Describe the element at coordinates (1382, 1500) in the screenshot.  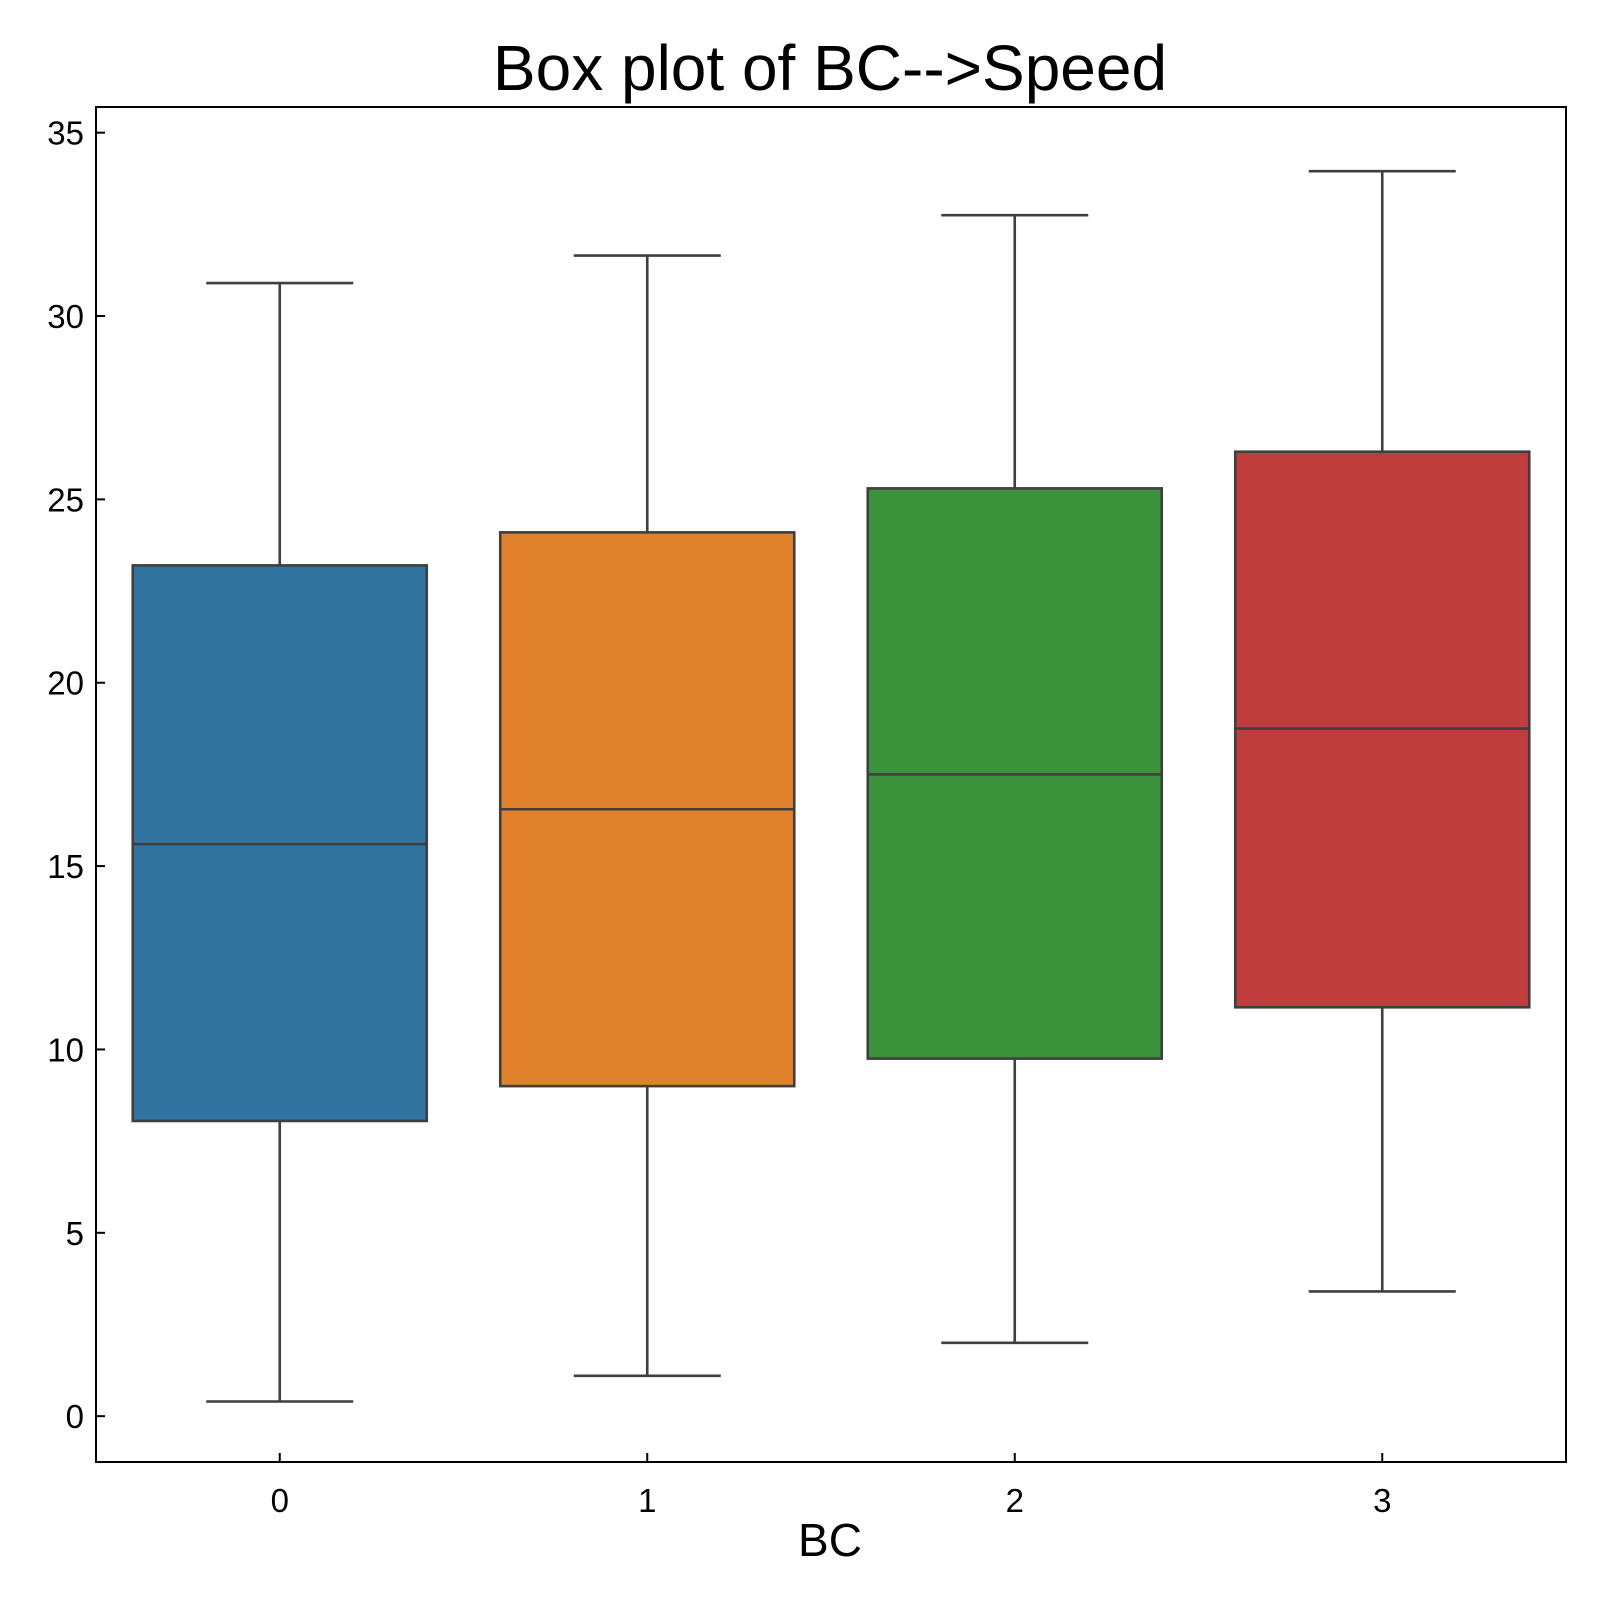
I see `x-tick-label-3: 3` at that location.